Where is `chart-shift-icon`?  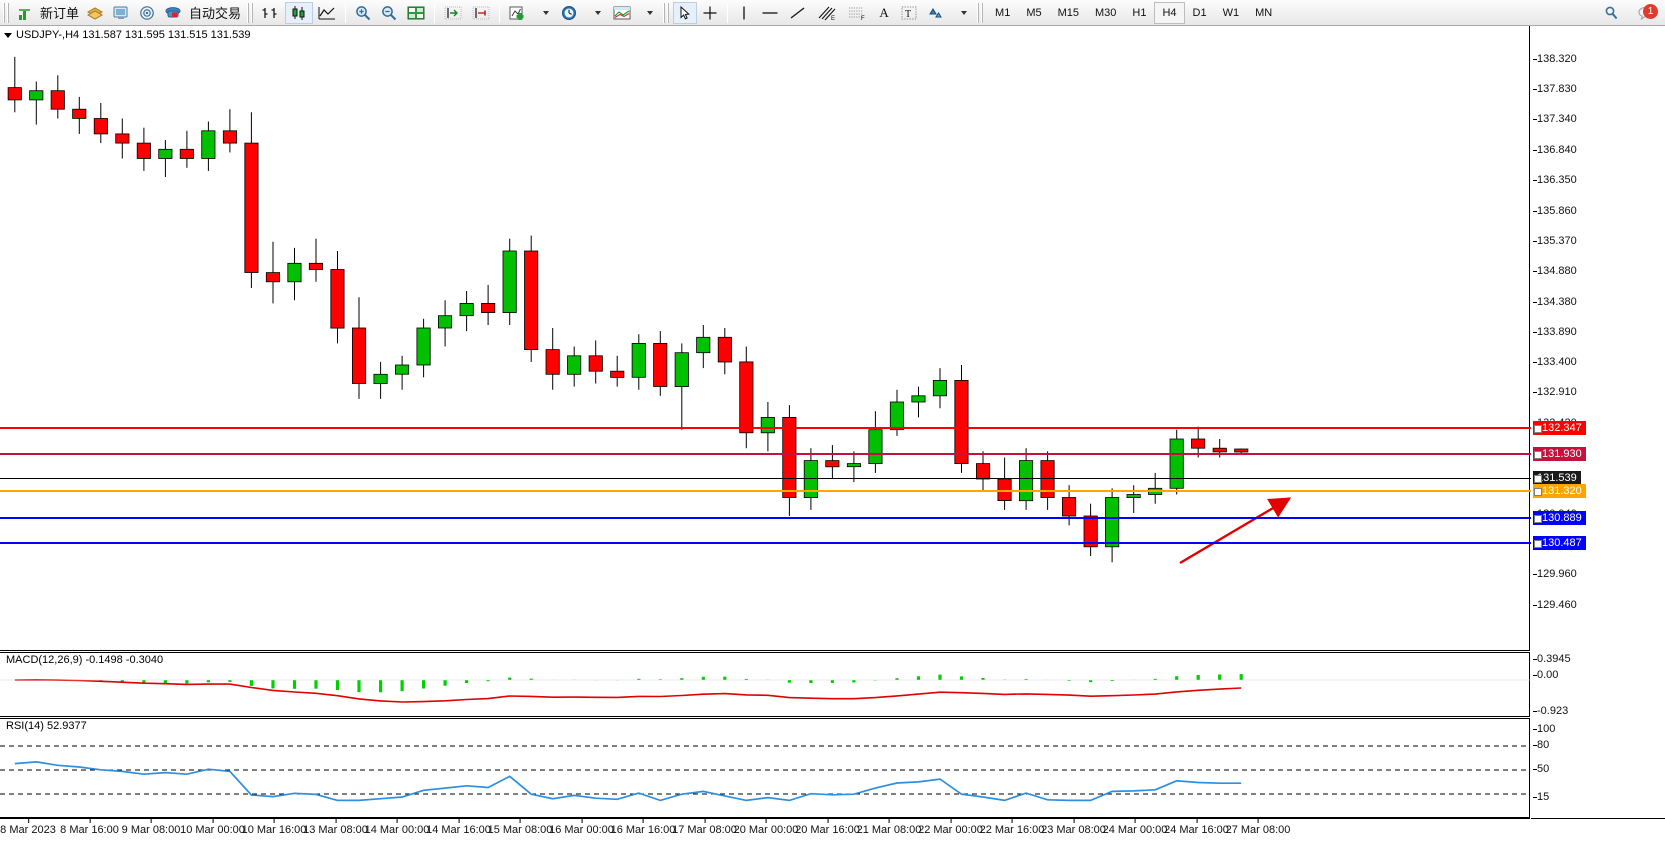
chart-shift-icon is located at coordinates (481, 12).